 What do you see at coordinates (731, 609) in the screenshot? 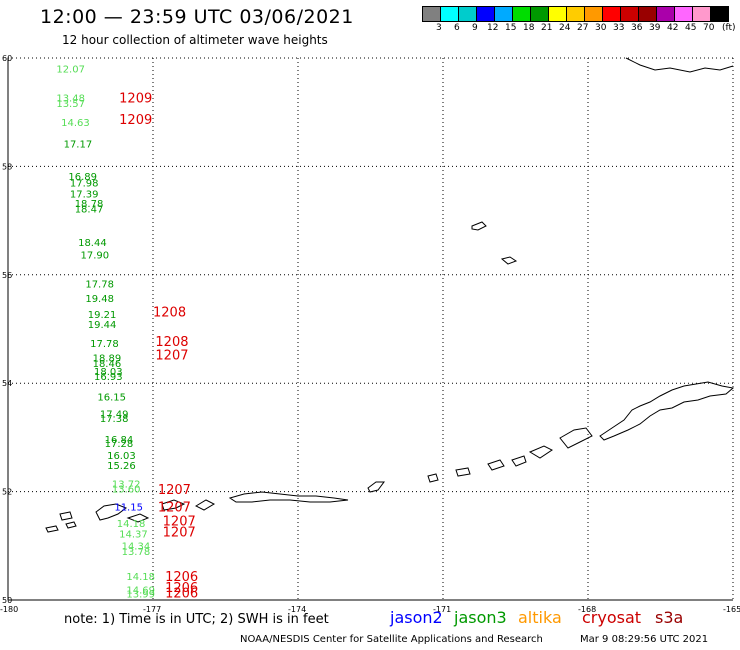
I see `longitude-label: -165` at bounding box center [731, 609].